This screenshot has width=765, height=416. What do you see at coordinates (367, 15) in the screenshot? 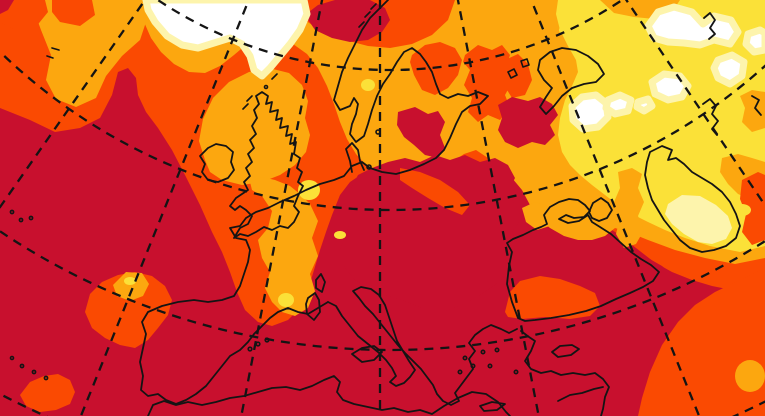
I see `norway-offshore-marks` at bounding box center [367, 15].